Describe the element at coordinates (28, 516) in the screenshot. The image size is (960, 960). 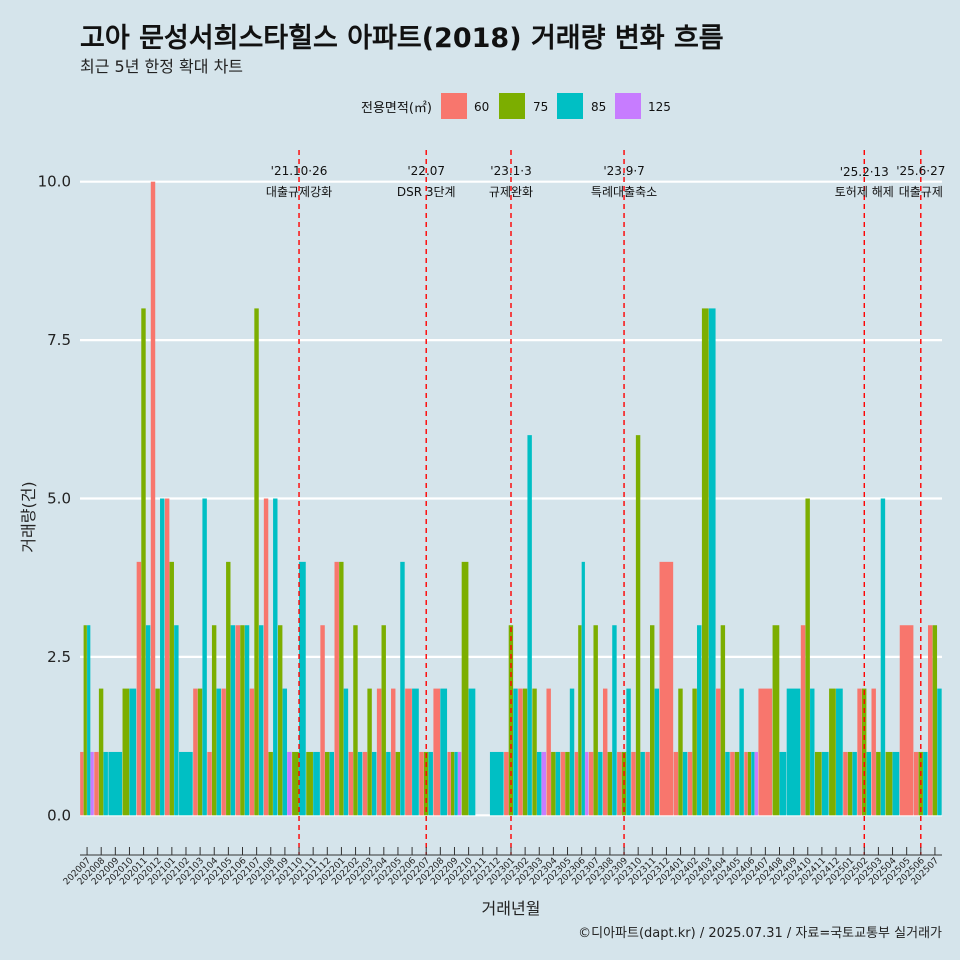
I see `y-axis-title: 거래량(건)` at that location.